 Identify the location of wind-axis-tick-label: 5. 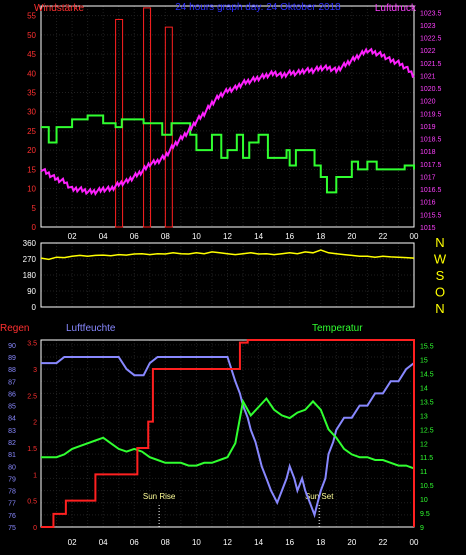
(34, 208).